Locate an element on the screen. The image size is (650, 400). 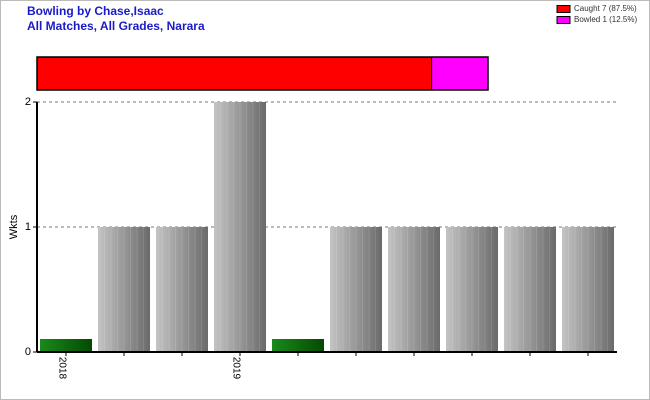
chart-title: Bowling by Chase,Isaac is located at coordinates (95, 11).